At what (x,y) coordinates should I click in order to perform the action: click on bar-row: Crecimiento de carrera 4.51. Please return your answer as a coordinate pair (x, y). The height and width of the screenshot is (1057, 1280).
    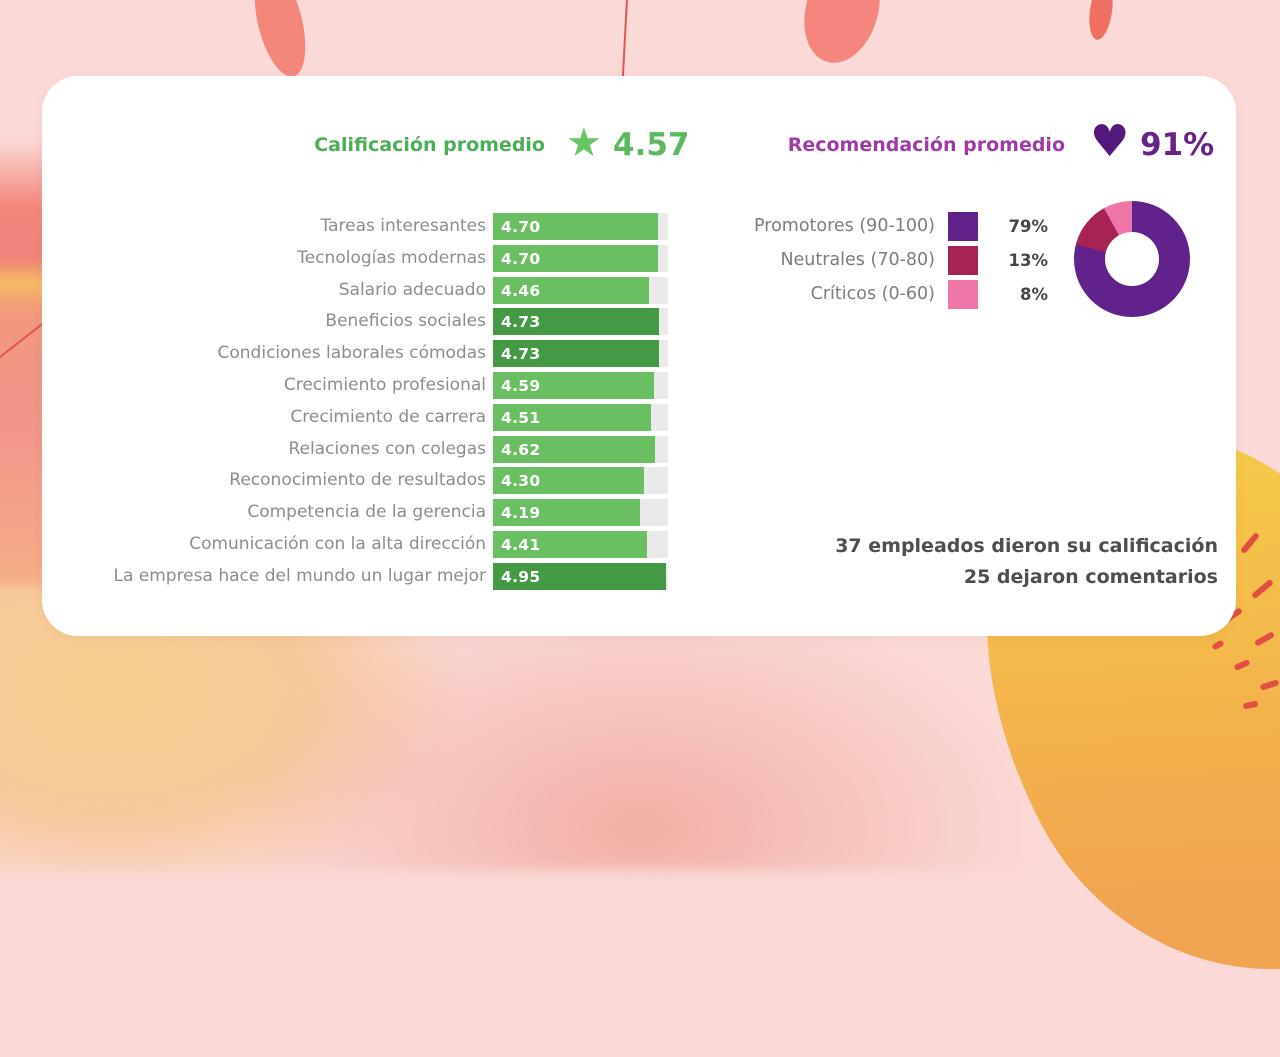
    Looking at the image, I should click on (392, 417).